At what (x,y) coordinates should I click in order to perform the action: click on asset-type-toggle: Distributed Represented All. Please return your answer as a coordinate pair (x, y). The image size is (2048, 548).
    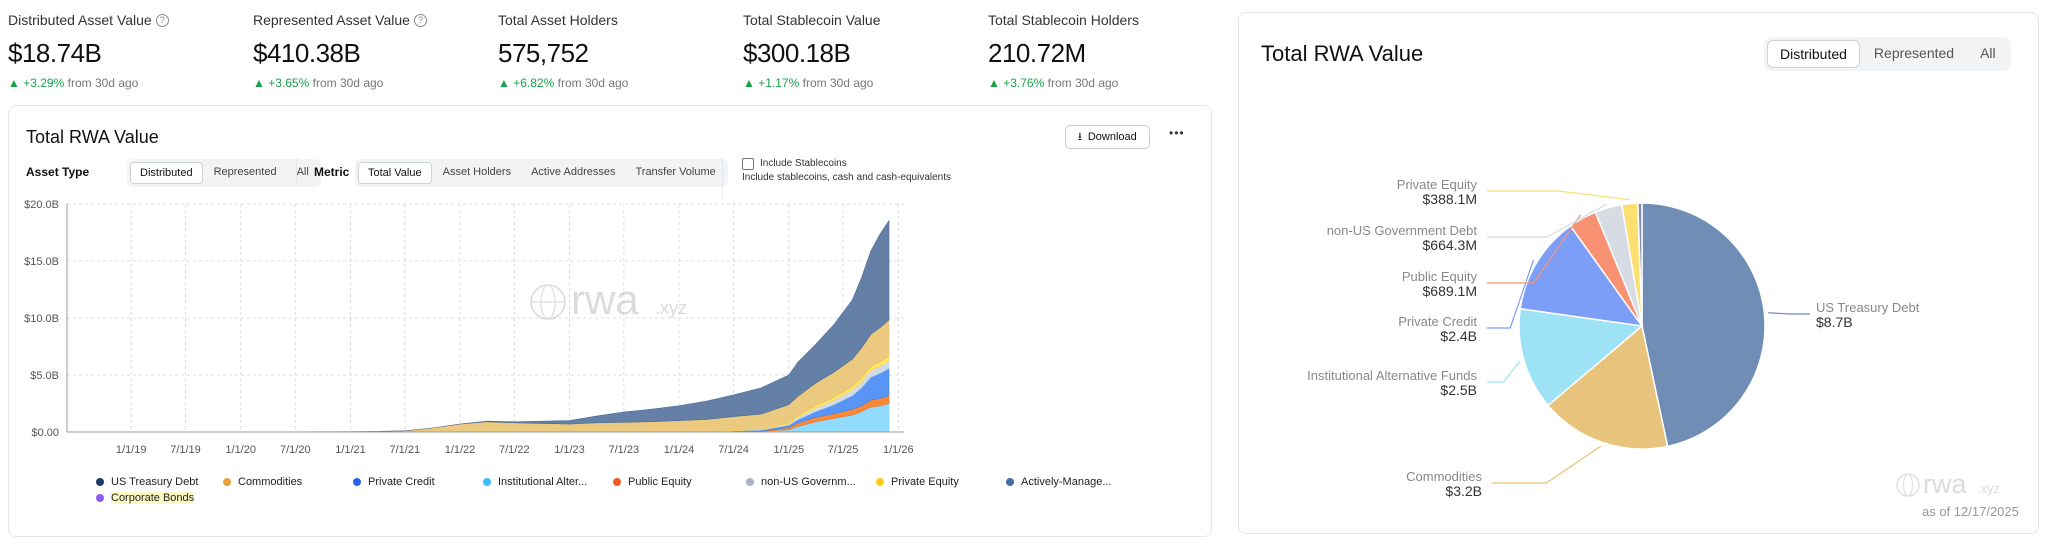
    Looking at the image, I should click on (224, 173).